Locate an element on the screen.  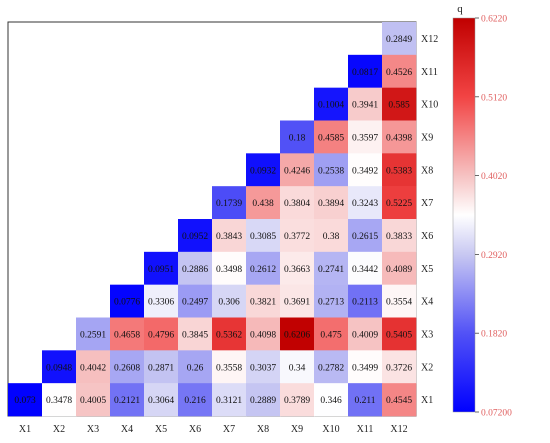
cell-value-label: 0.18 is located at coordinates (297, 138).